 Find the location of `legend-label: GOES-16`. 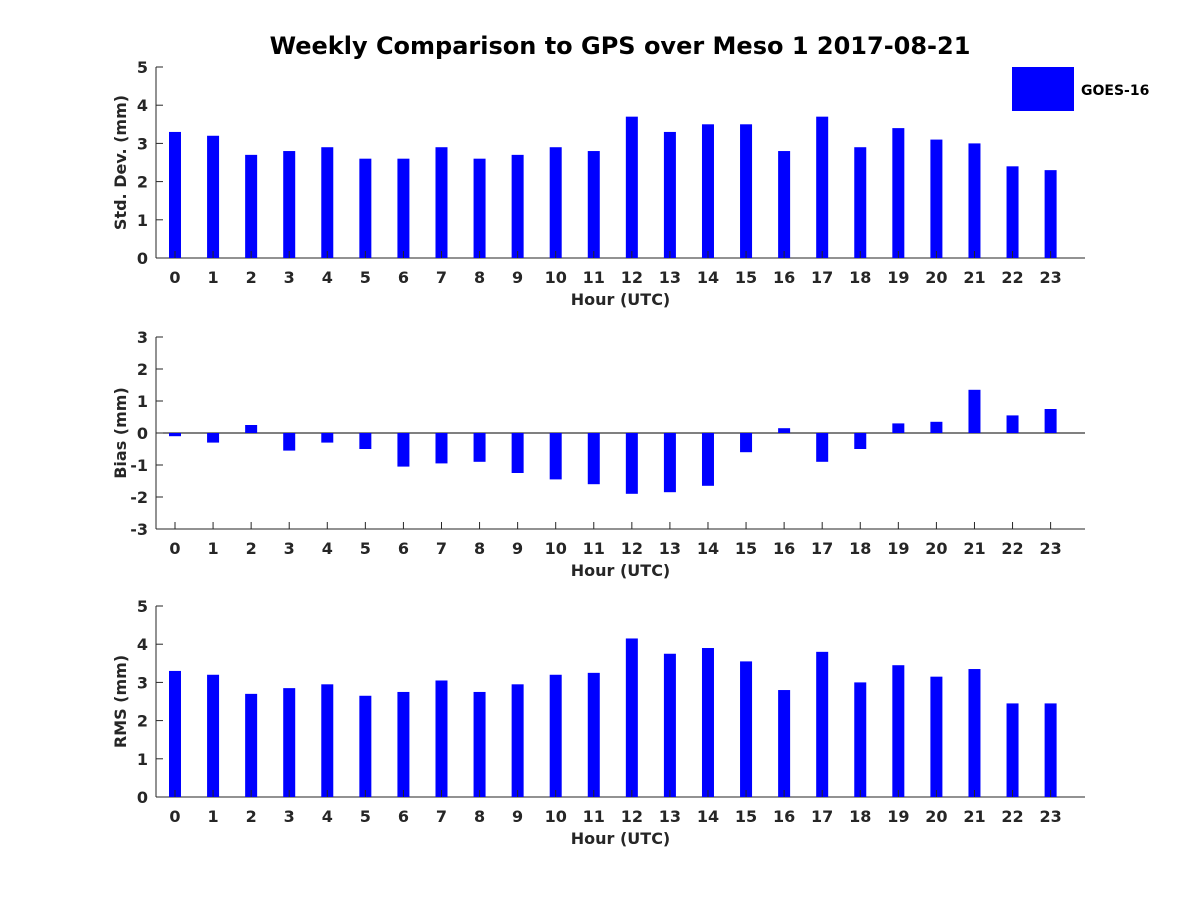

legend-label: GOES-16 is located at coordinates (1115, 91).